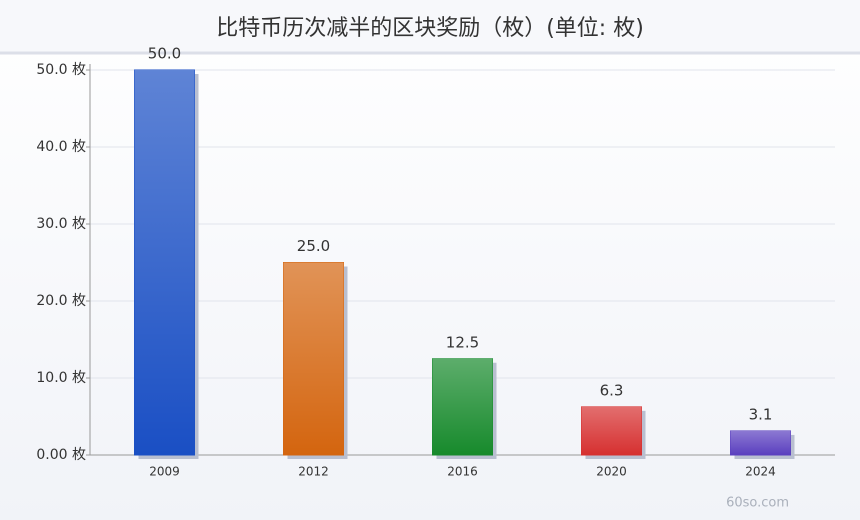 This screenshot has height=520, width=860. Describe the element at coordinates (61, 224) in the screenshot. I see `y-tick-label: 30.0 枚` at that location.